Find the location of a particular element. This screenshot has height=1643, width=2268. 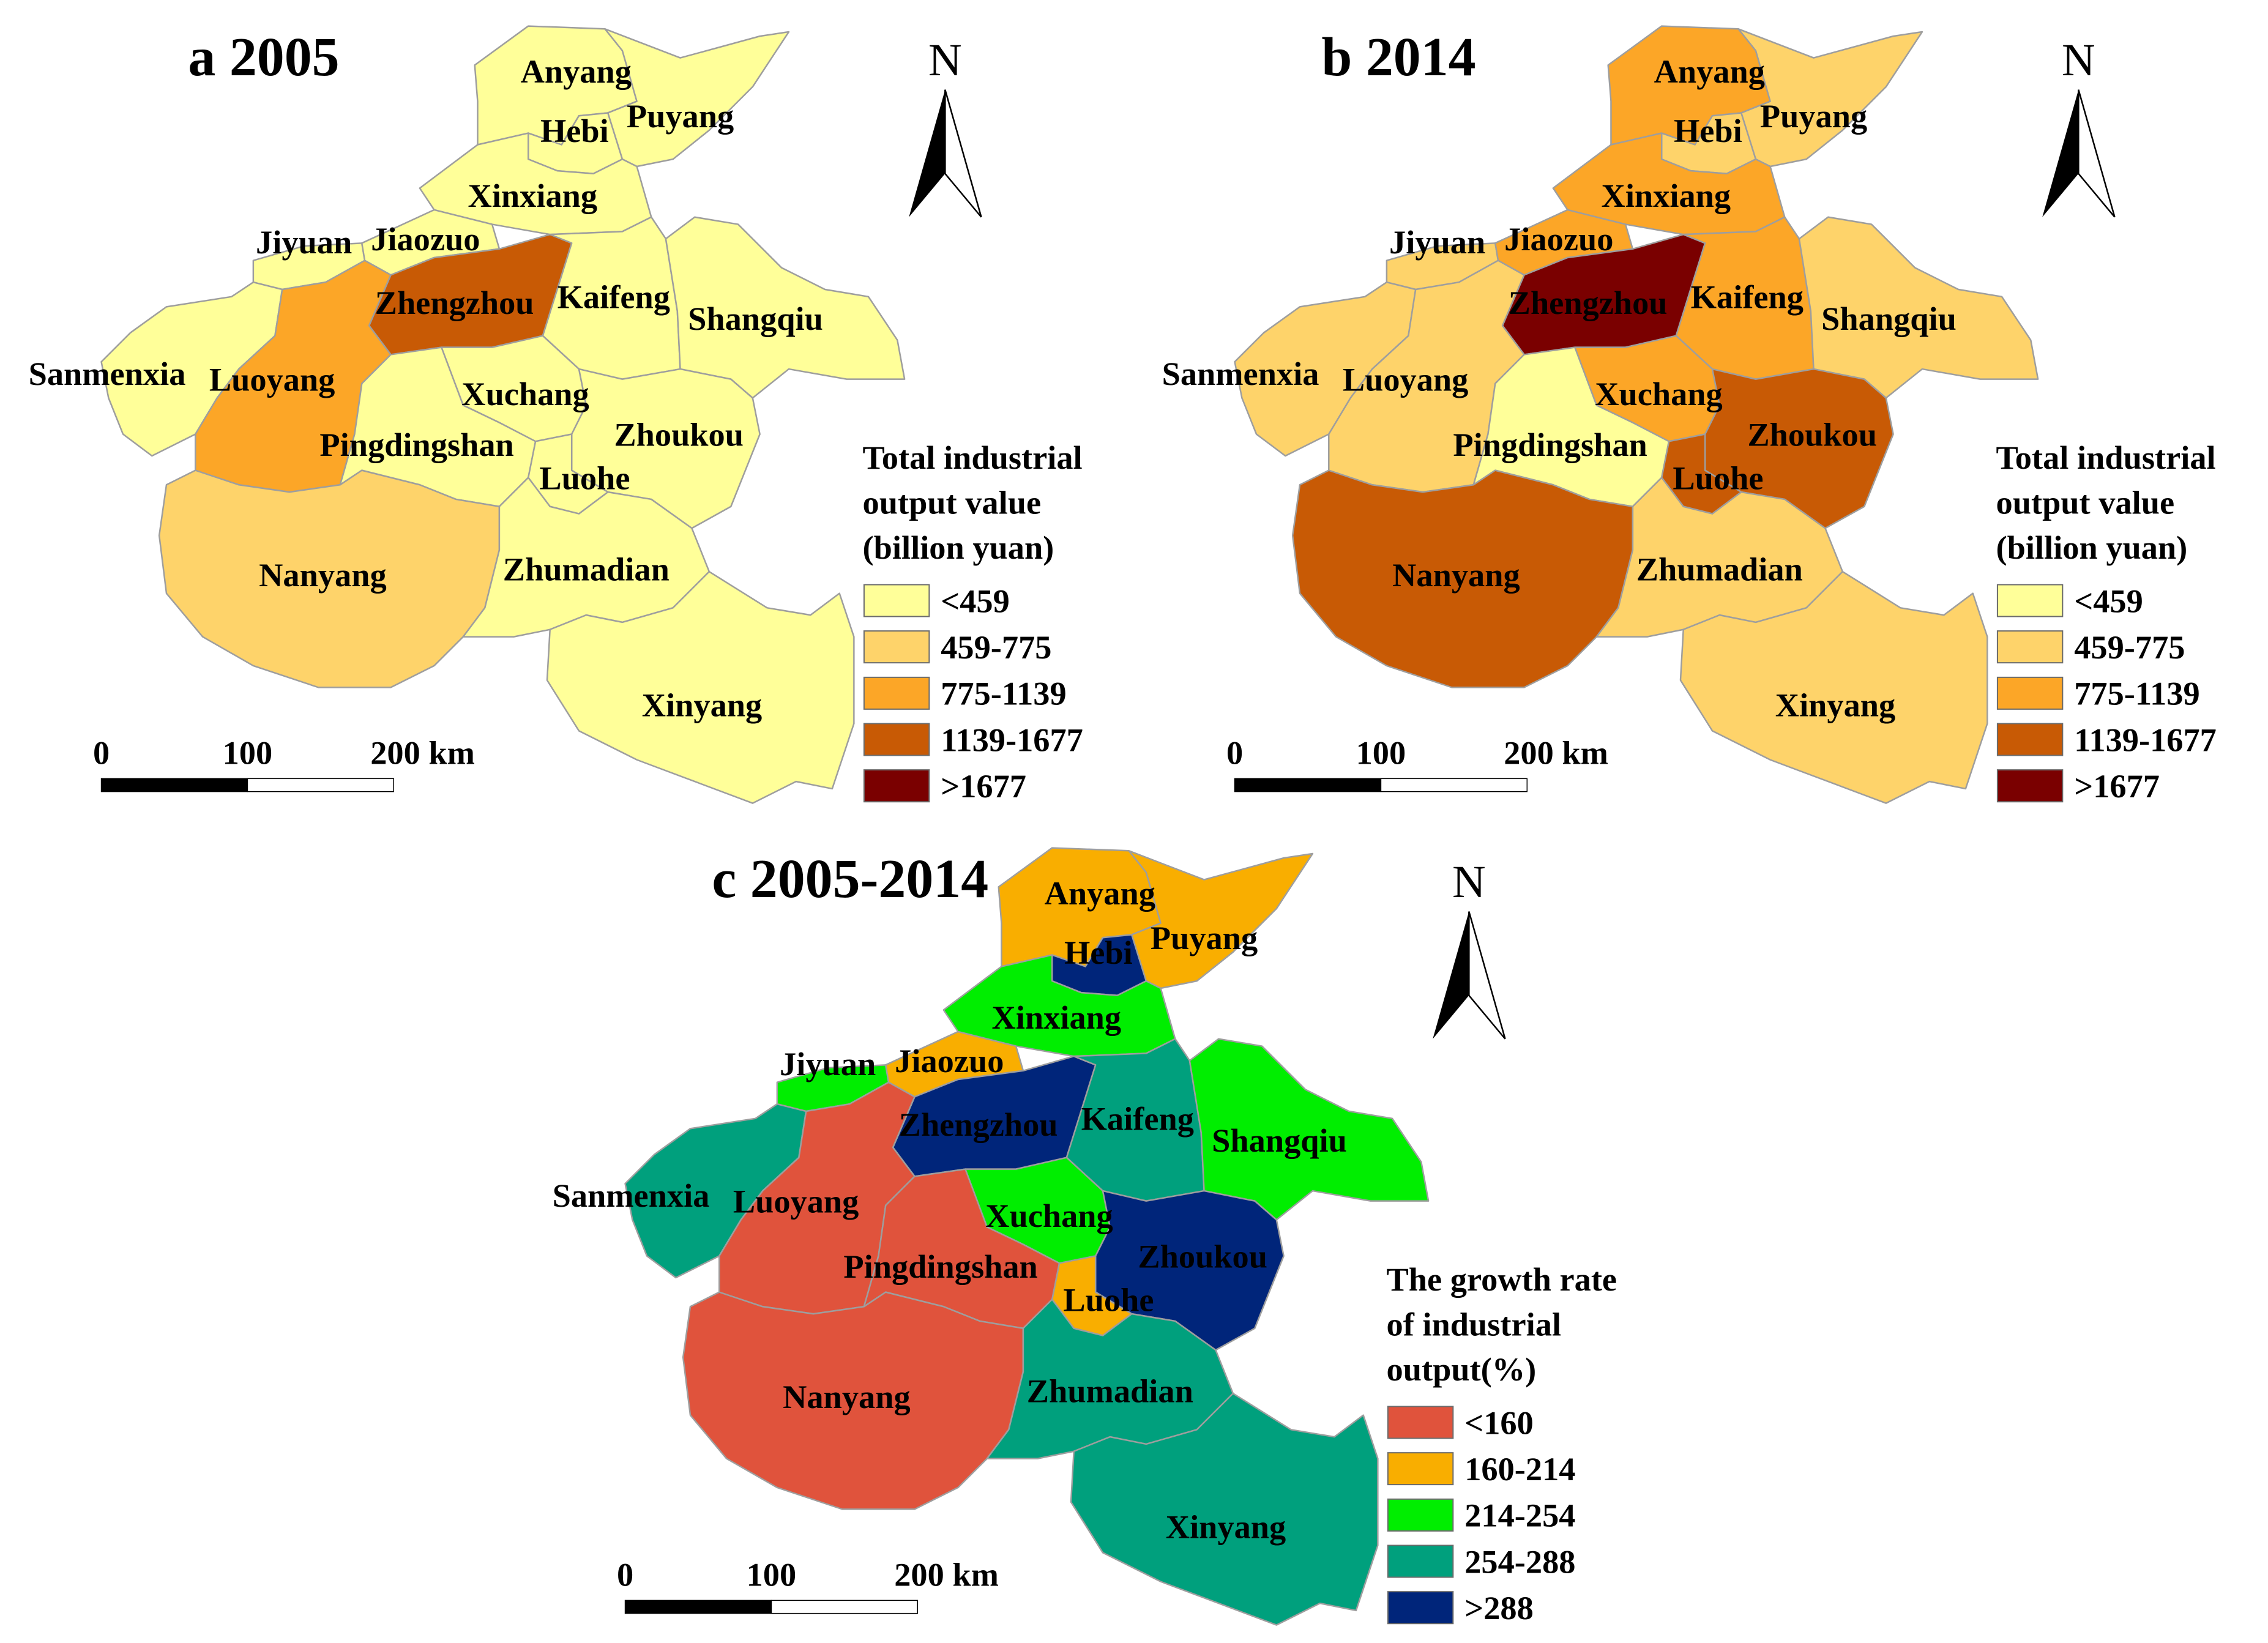

legend-title-line: output(%) is located at coordinates (1462, 1369).